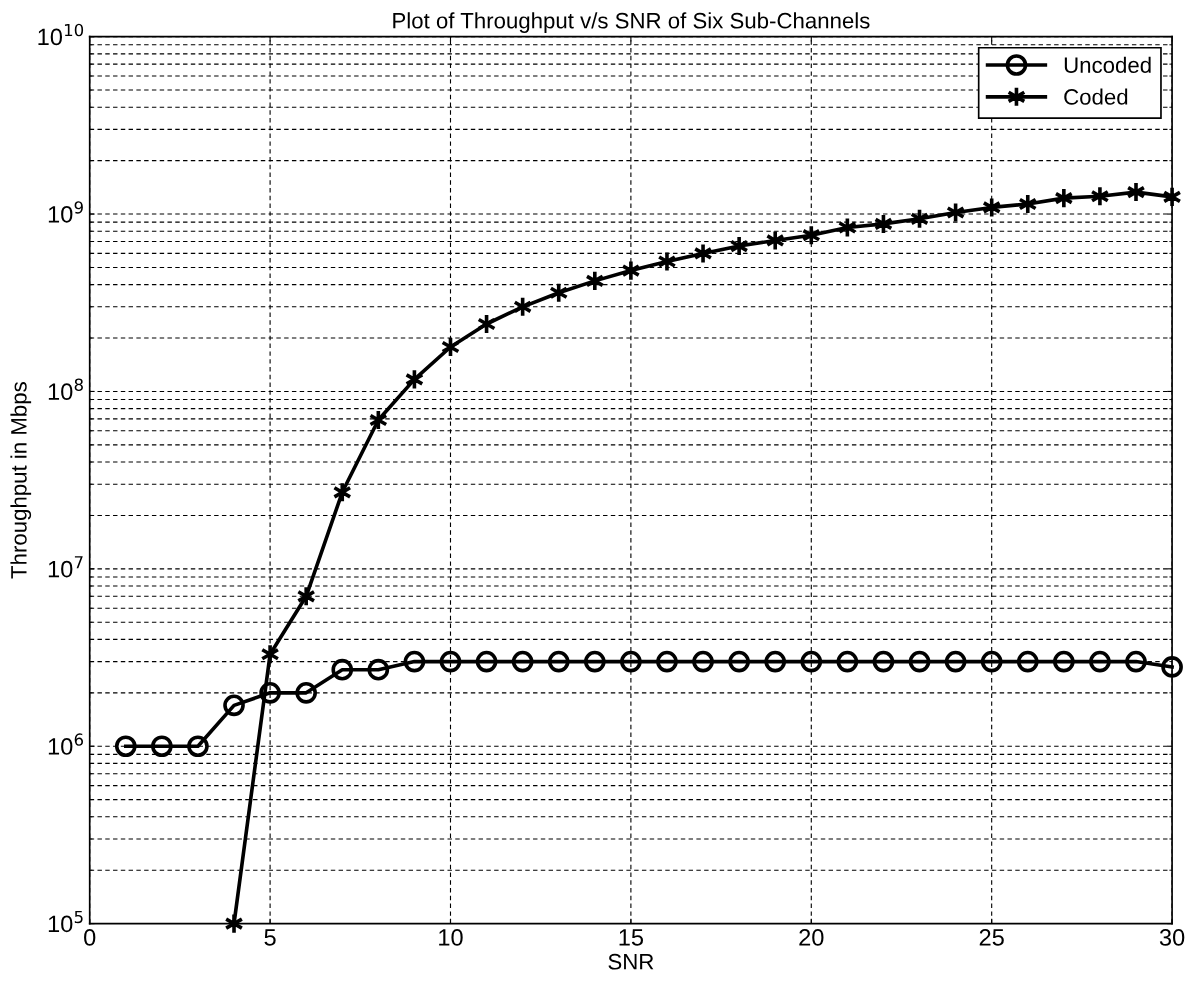 This screenshot has width=1196, height=991. Describe the element at coordinates (631, 961) in the screenshot. I see `x-axis-title: SNR` at that location.